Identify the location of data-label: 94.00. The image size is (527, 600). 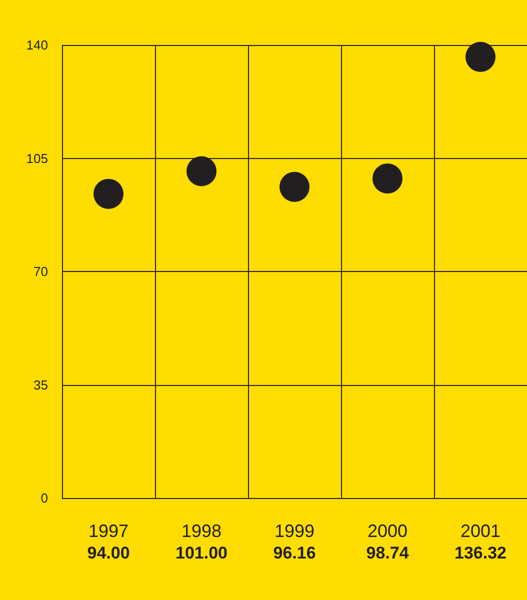
(108, 553).